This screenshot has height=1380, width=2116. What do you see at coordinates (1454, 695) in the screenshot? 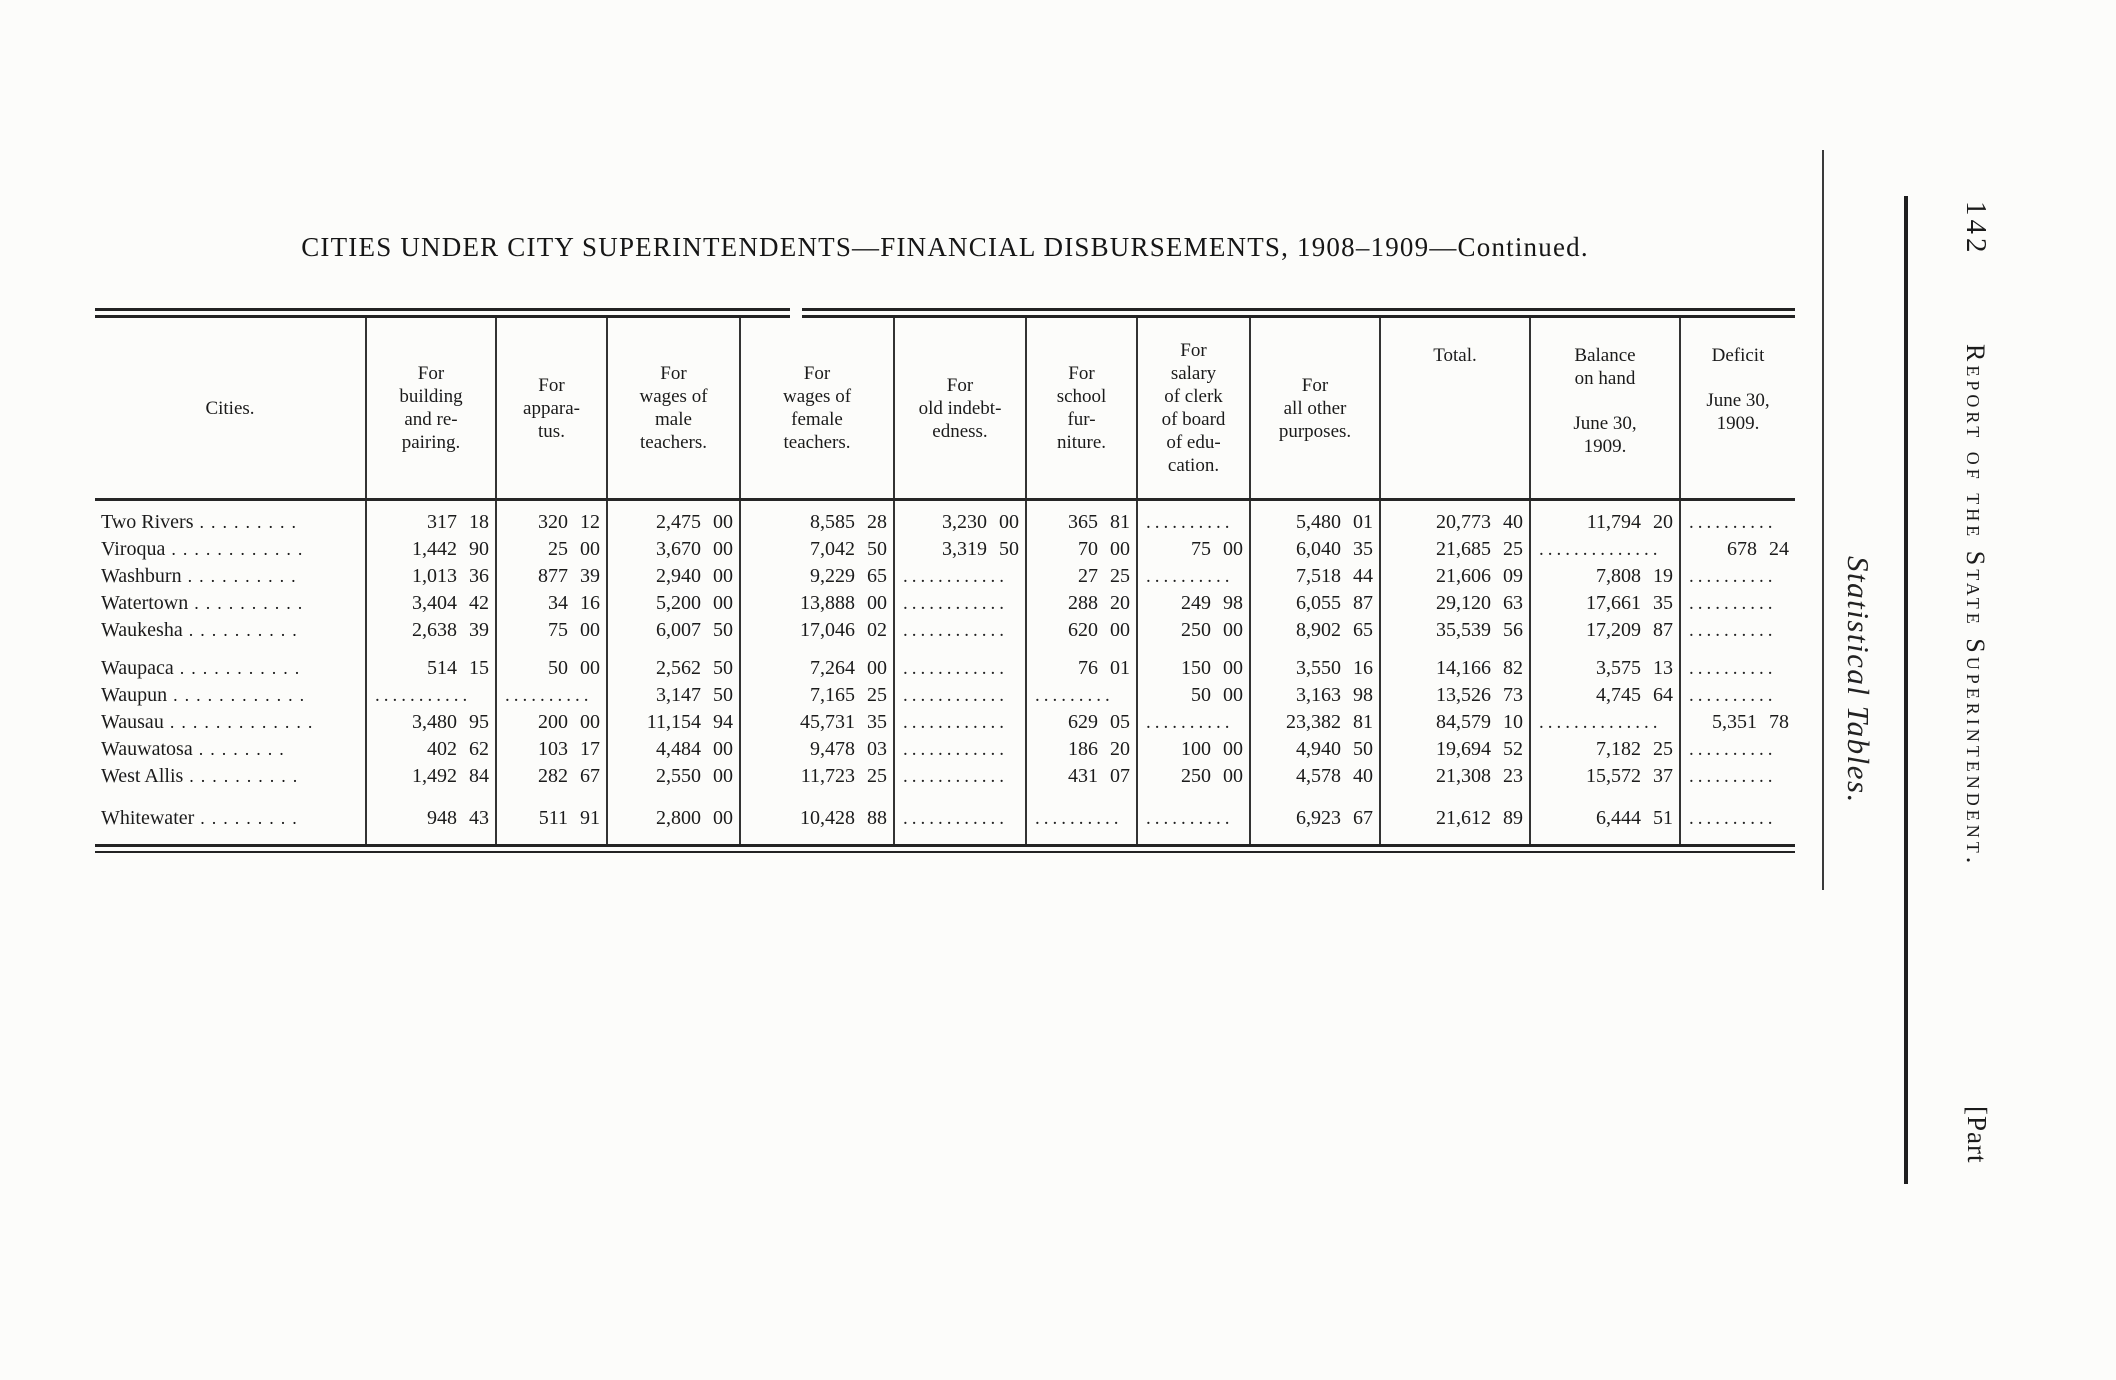
I see `value-cell: 13,526 73` at bounding box center [1454, 695].